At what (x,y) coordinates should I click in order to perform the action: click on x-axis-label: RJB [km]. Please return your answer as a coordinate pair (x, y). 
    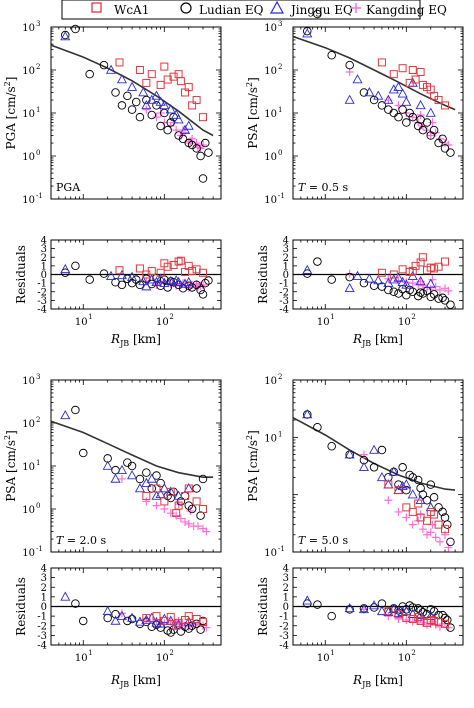
    Looking at the image, I should click on (135, 340).